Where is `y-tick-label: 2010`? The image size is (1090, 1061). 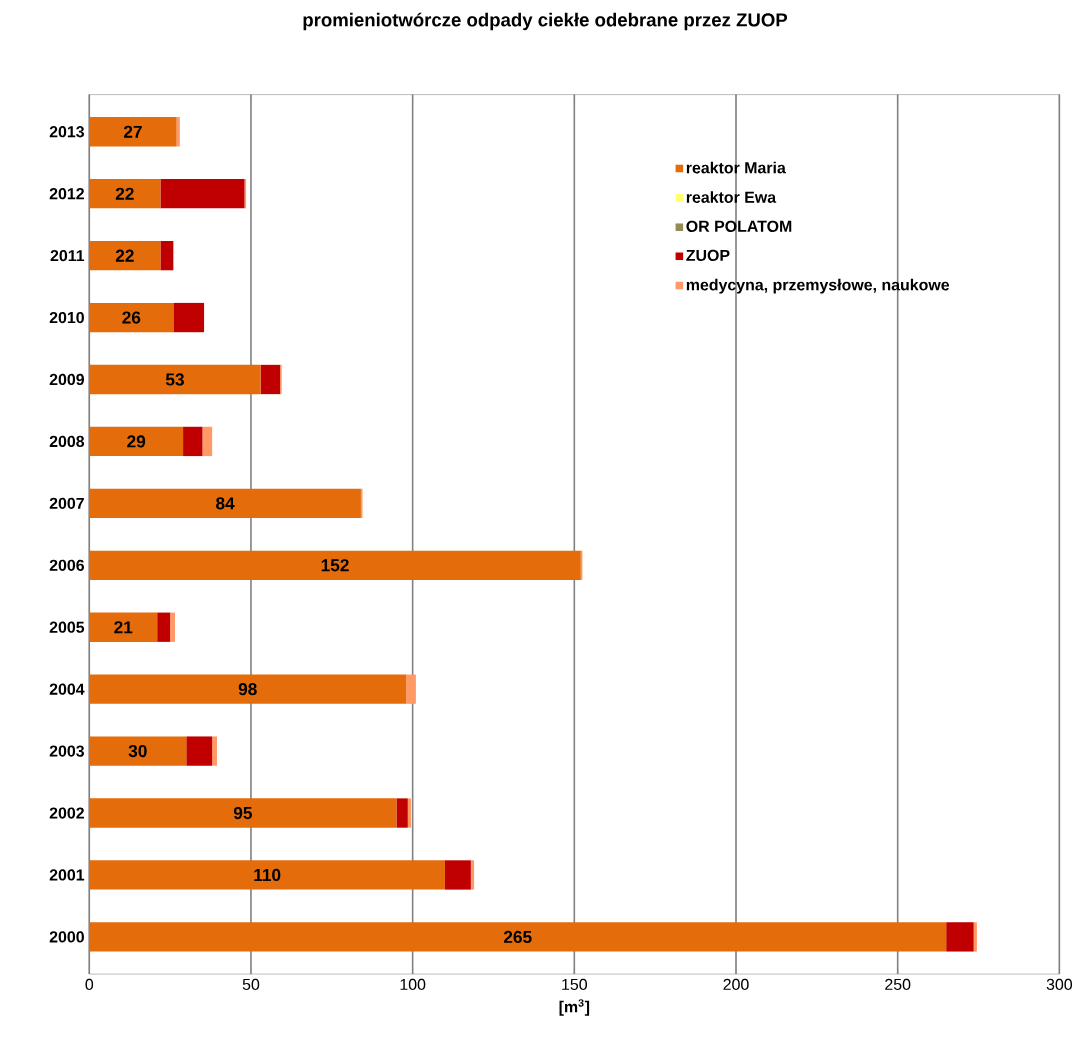
y-tick-label: 2010 is located at coordinates (66, 318).